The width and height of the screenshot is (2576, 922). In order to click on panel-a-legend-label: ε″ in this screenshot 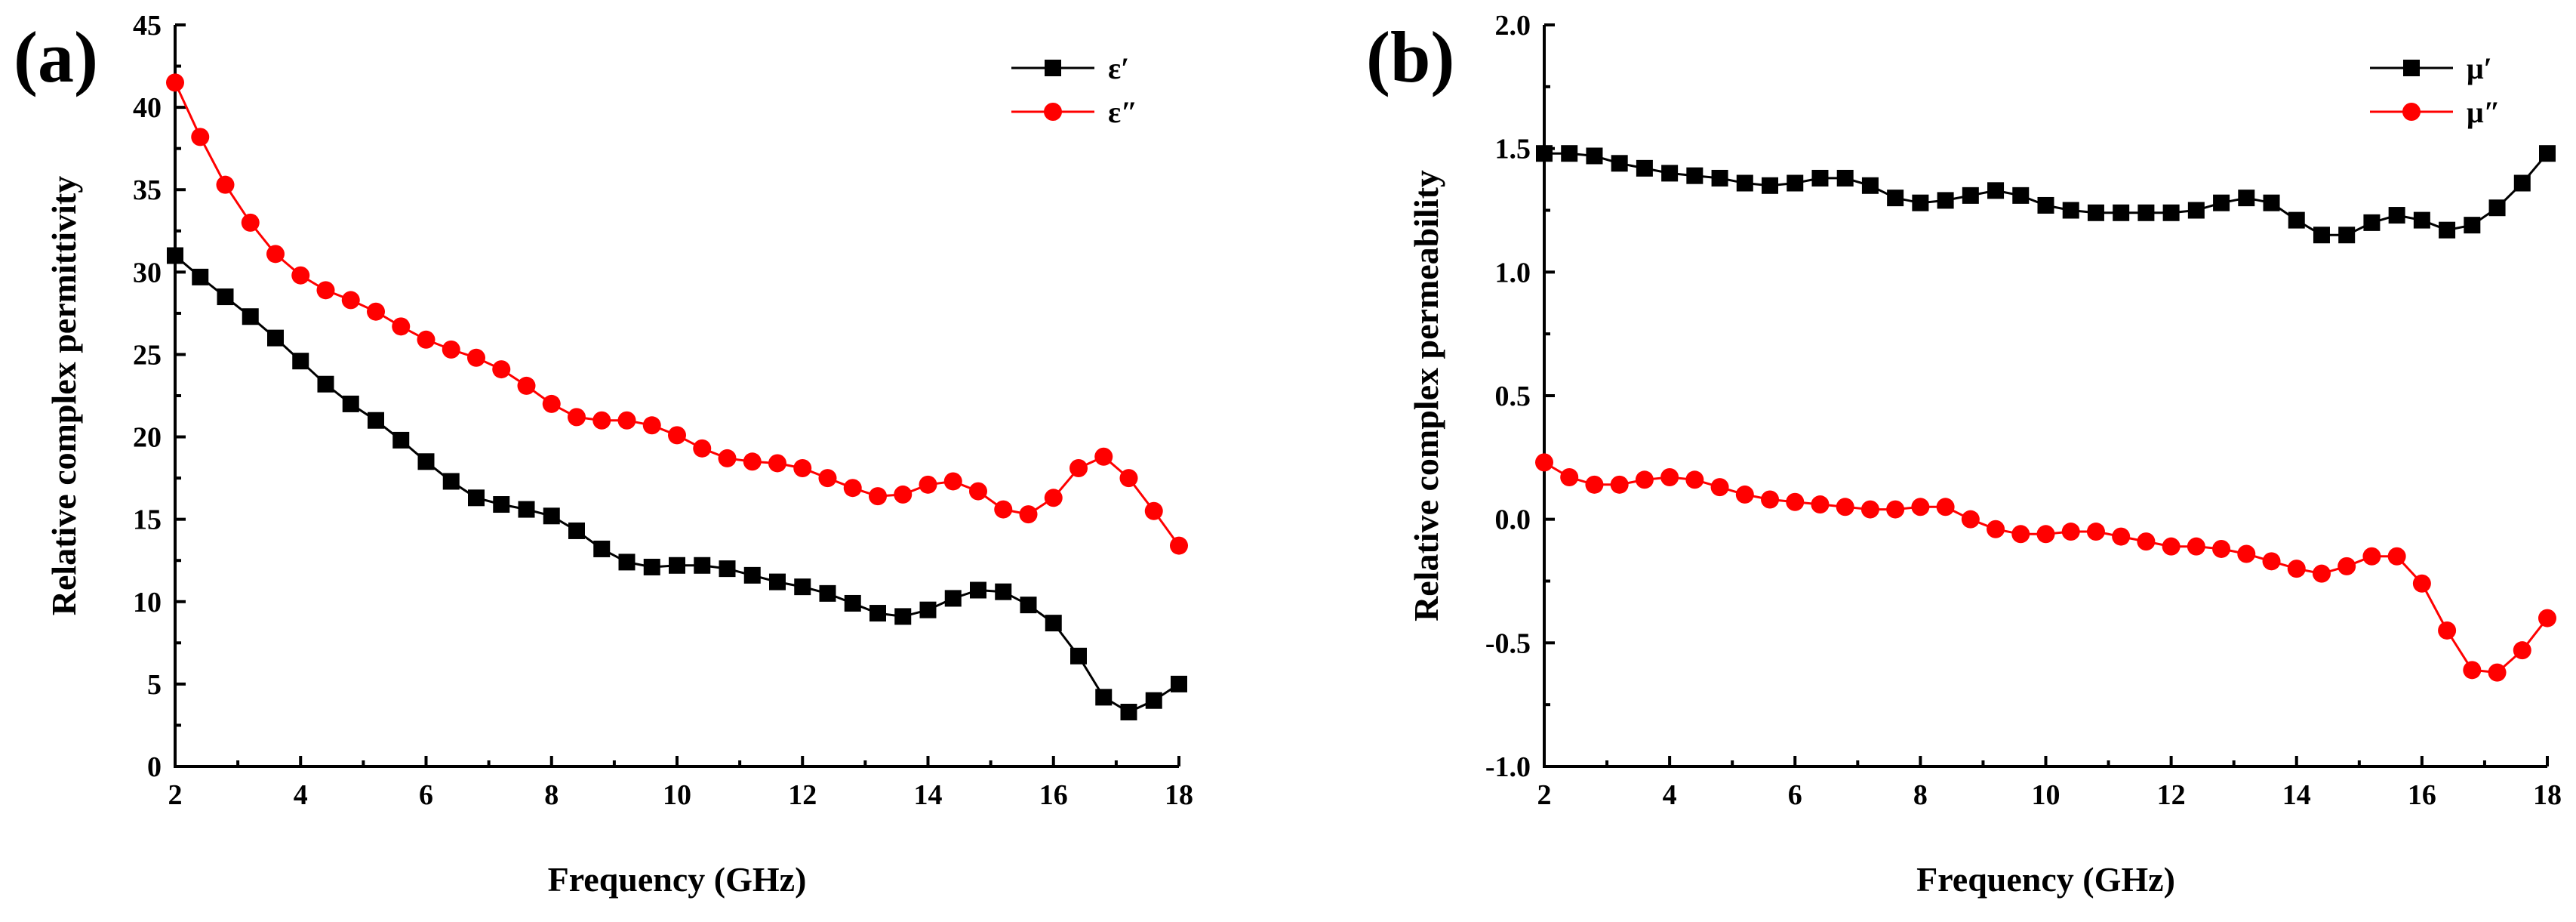, I will do `click(1122, 112)`.